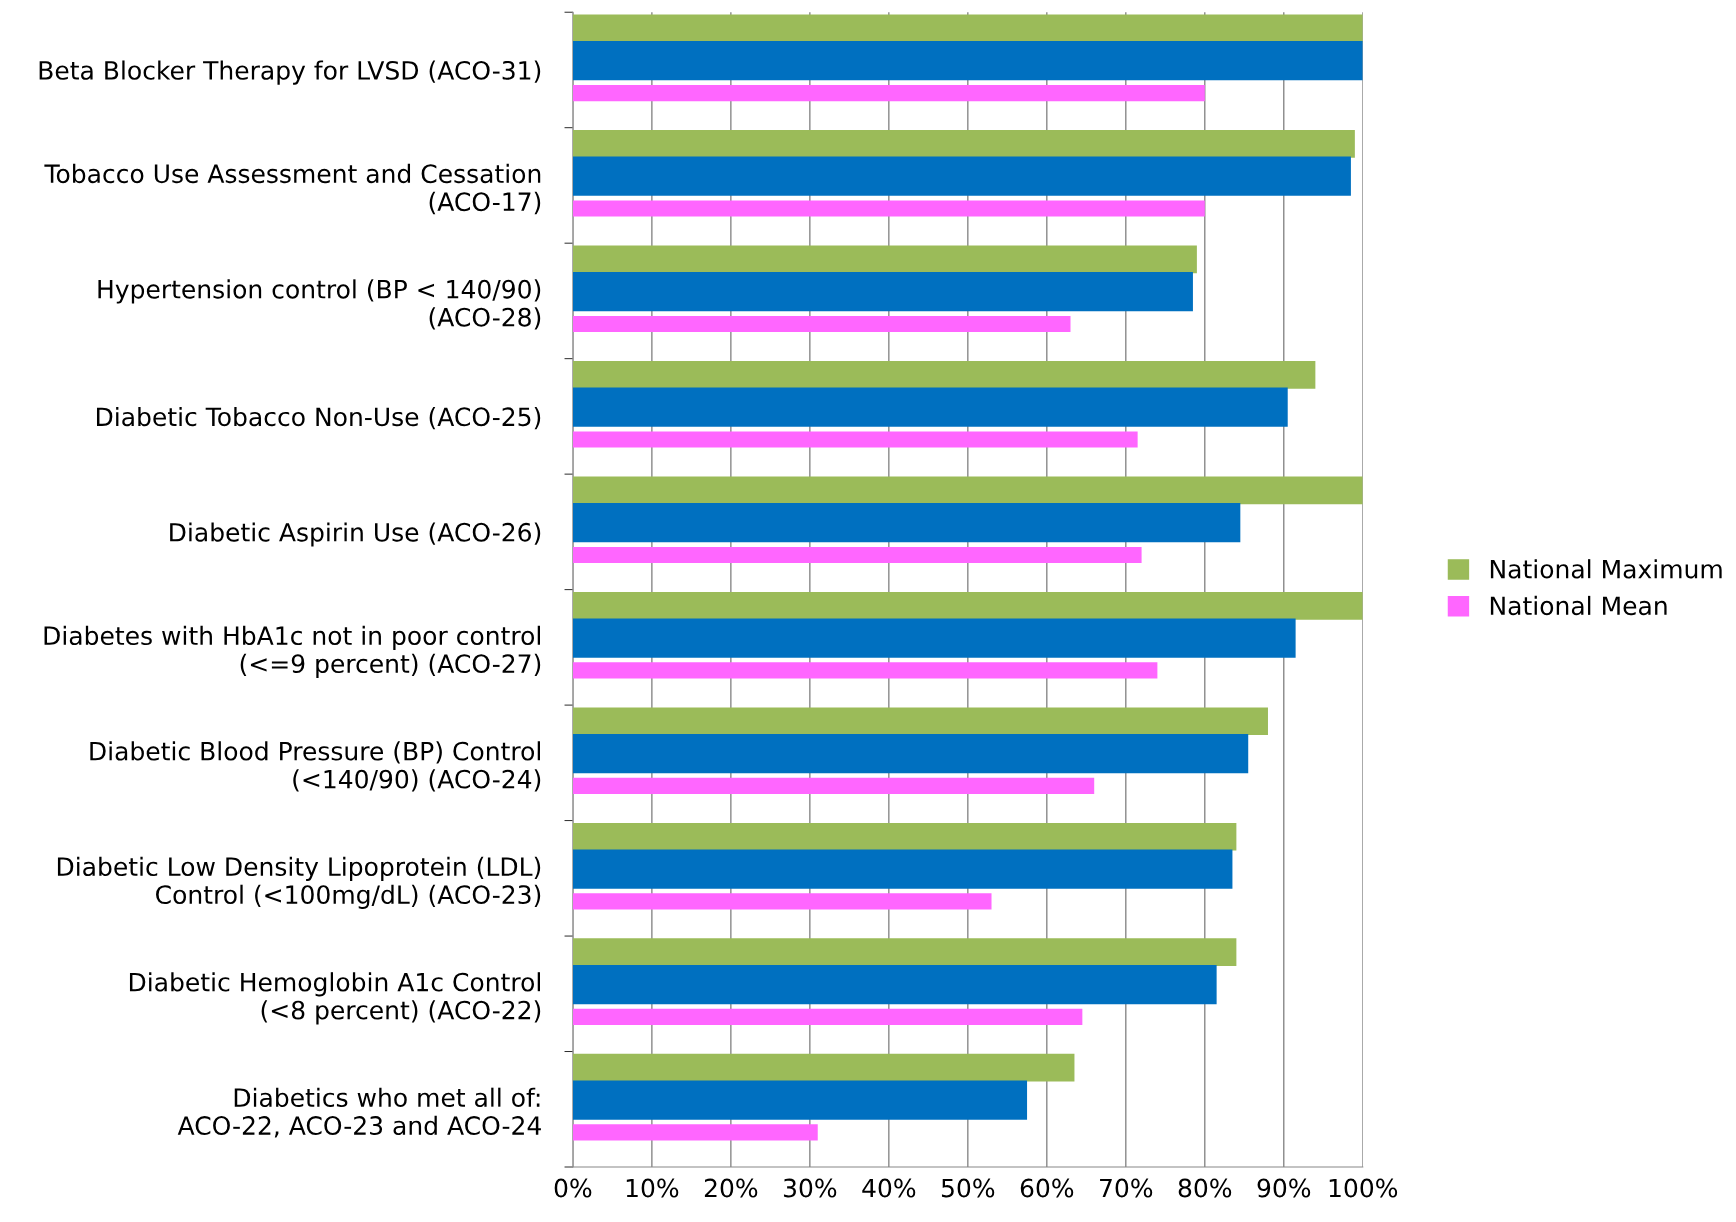 Image resolution: width=1736 pixels, height=1222 pixels. What do you see at coordinates (652, 1188) in the screenshot?
I see `x-tick-label: 10%` at bounding box center [652, 1188].